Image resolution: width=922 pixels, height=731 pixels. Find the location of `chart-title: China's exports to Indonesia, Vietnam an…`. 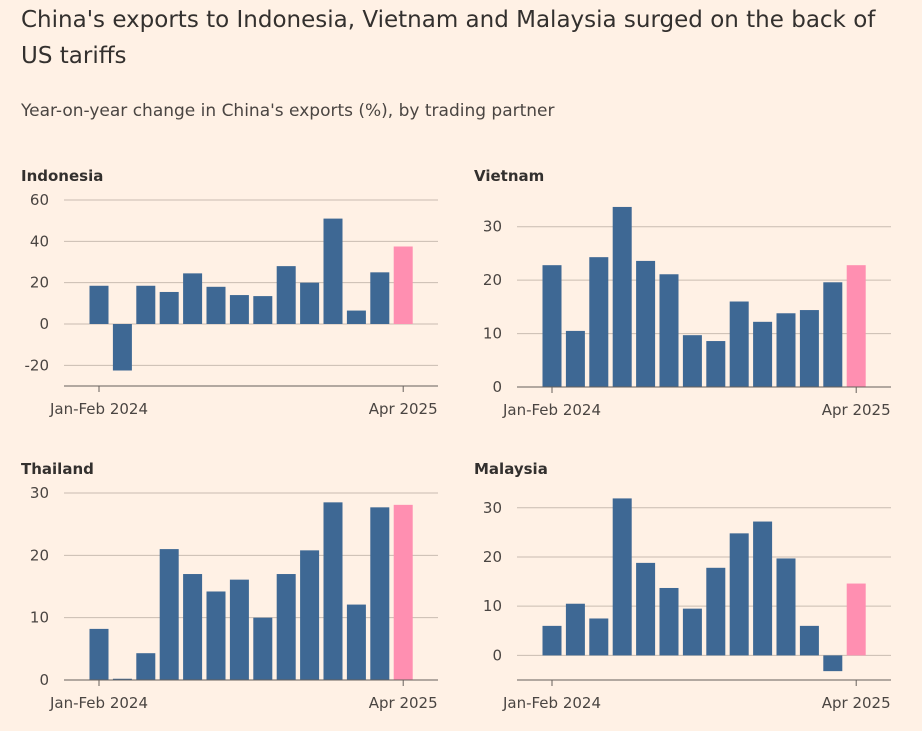

chart-title: China's exports to Indonesia, Vietnam an… is located at coordinates (448, 38).